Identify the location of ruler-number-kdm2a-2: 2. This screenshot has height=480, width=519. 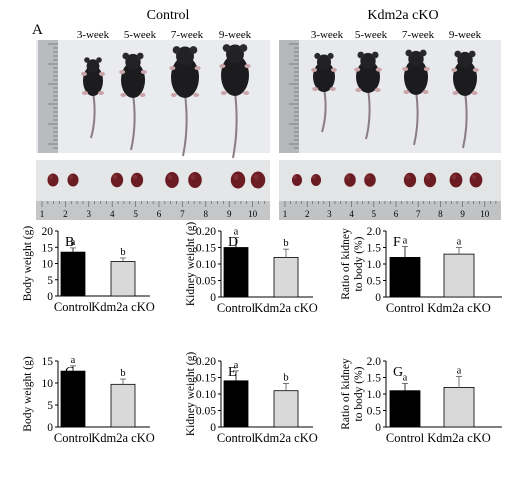
(307, 214).